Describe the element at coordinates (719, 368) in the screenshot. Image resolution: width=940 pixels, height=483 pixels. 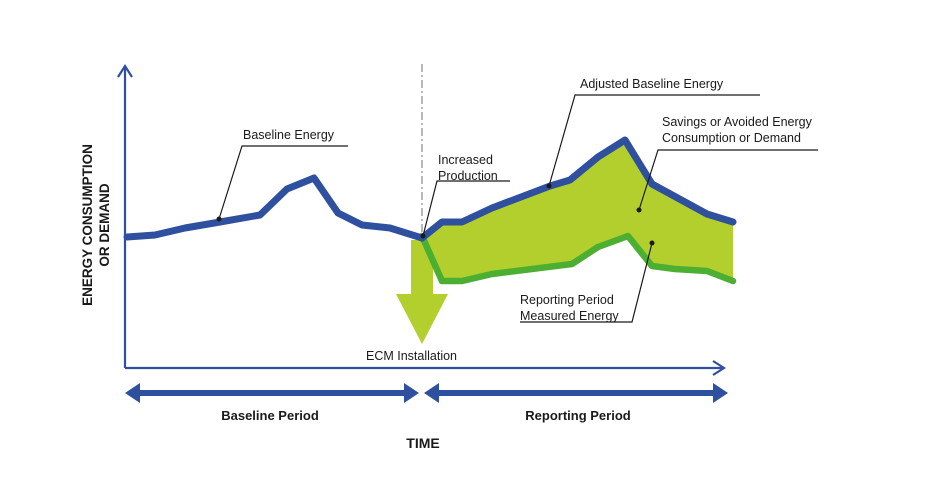
I see `x-axis-arrowhead` at that location.